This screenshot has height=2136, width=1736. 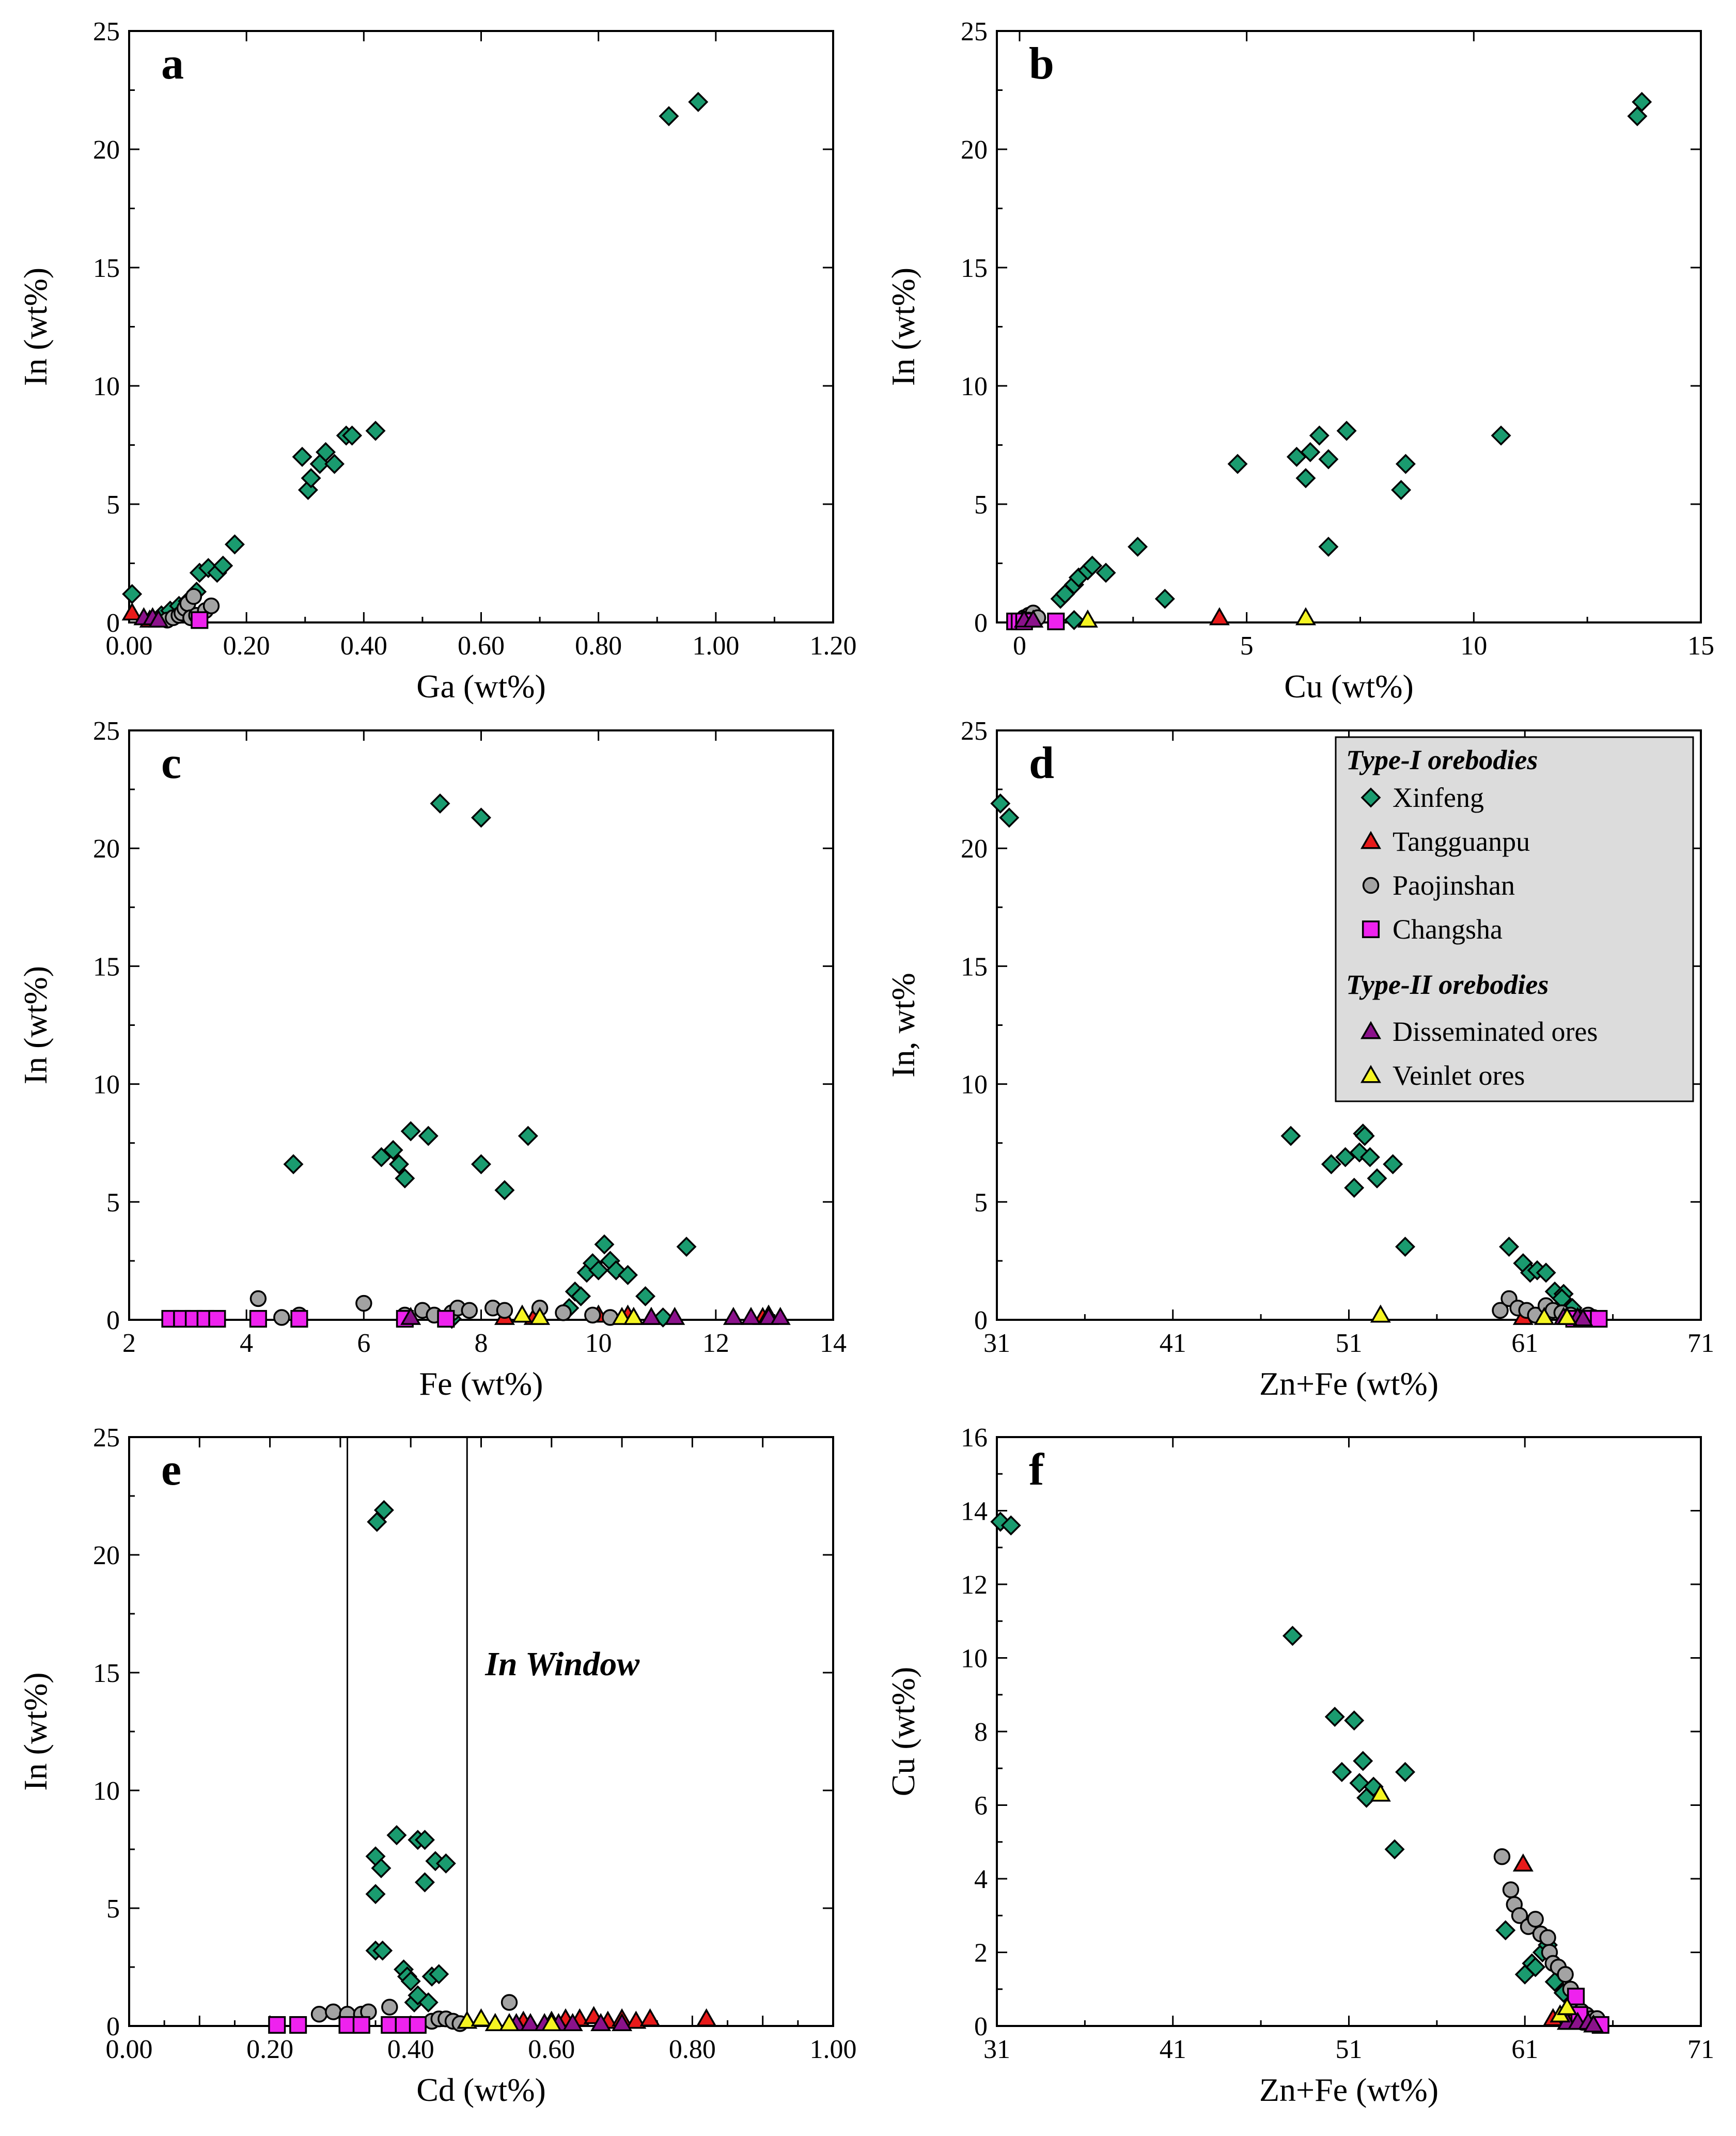 I want to click on y-axis-label: In, wt%, so click(x=903, y=1025).